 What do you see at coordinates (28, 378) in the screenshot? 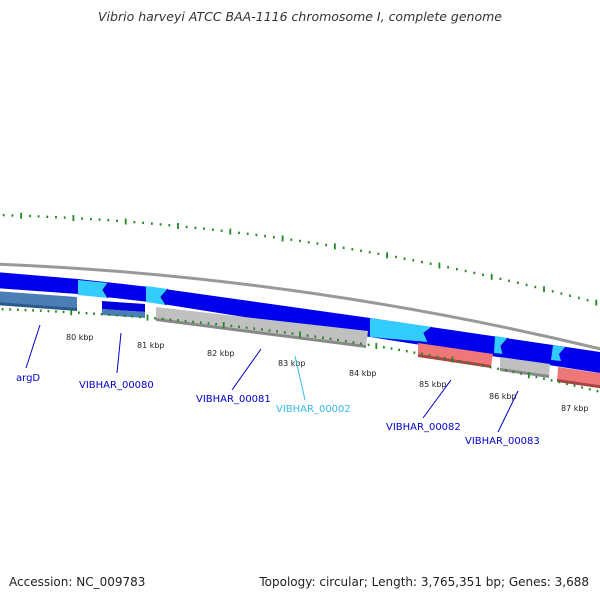
I see `gene-label-argD: argD` at bounding box center [28, 378].